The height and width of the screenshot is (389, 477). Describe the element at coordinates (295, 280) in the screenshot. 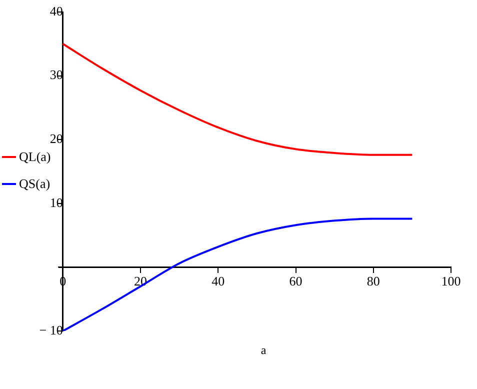

I see `x-tick-label: 60` at that location.